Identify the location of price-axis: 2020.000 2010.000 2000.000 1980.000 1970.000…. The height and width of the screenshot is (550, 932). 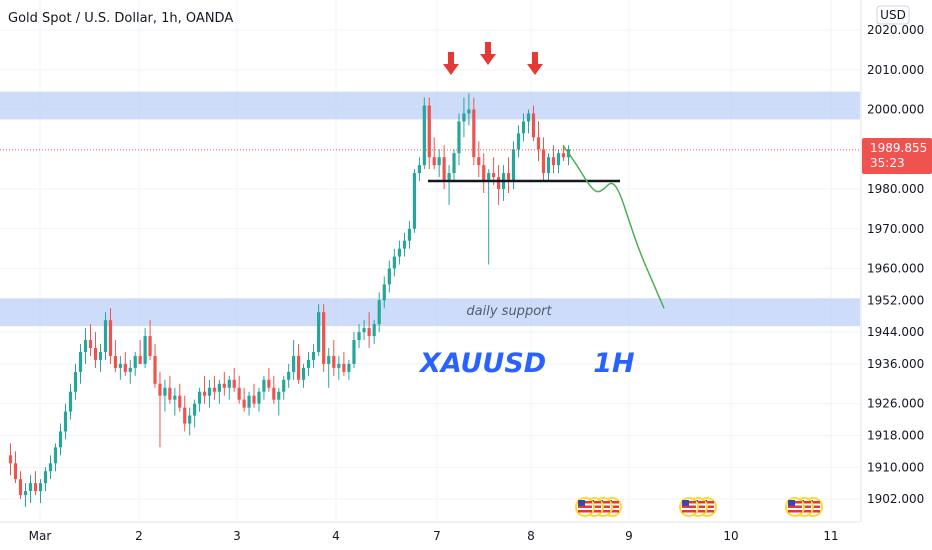
(892, 261).